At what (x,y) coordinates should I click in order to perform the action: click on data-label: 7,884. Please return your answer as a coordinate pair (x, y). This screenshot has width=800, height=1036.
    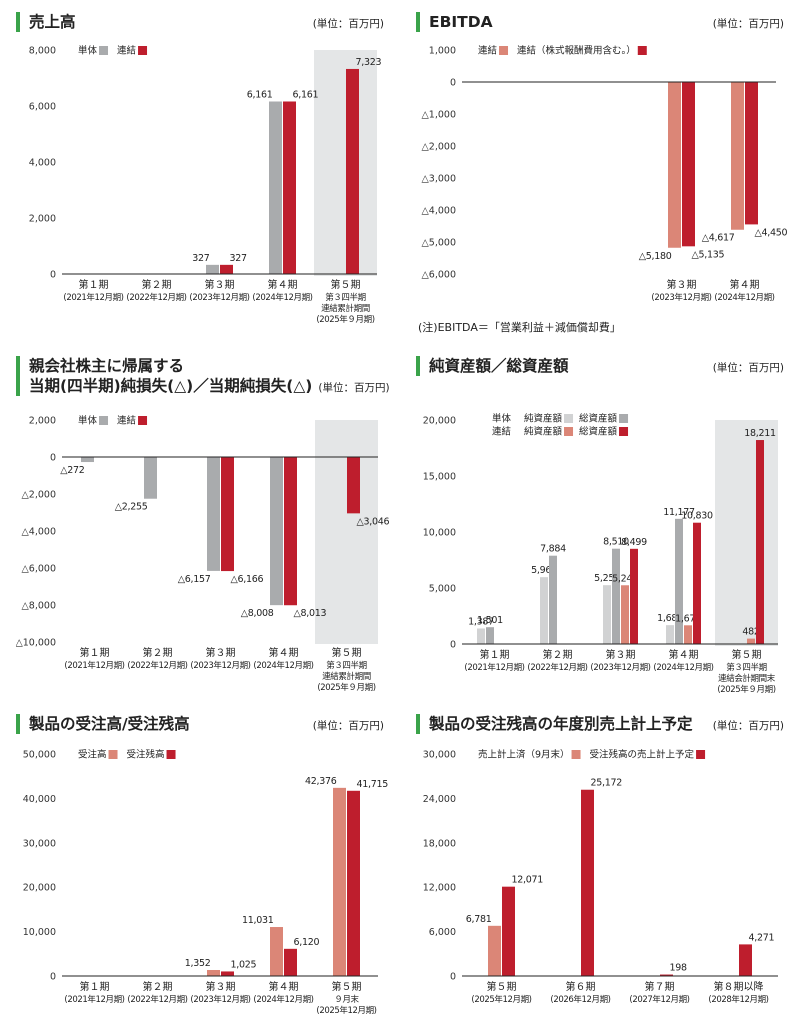
    Looking at the image, I should click on (553, 549).